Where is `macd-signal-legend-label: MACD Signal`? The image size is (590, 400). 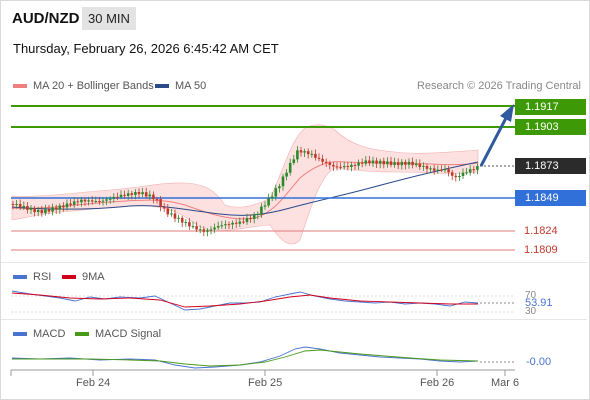 macd-signal-legend-label: MACD Signal is located at coordinates (128, 334).